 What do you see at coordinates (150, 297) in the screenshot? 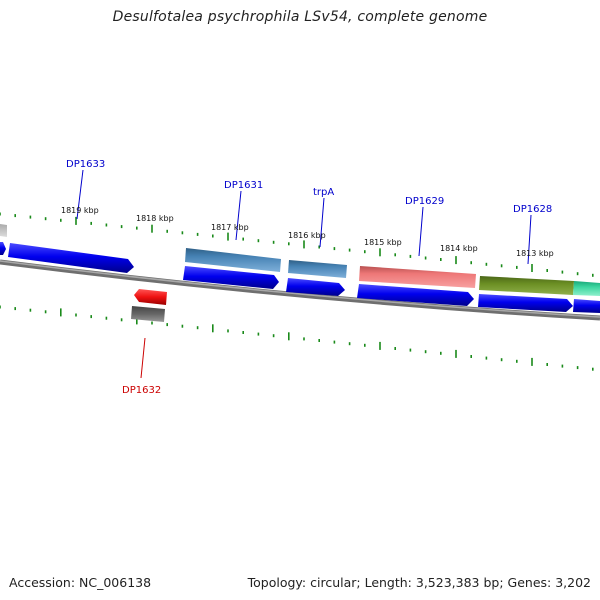
I see `gene-red-DP1632` at bounding box center [150, 297].